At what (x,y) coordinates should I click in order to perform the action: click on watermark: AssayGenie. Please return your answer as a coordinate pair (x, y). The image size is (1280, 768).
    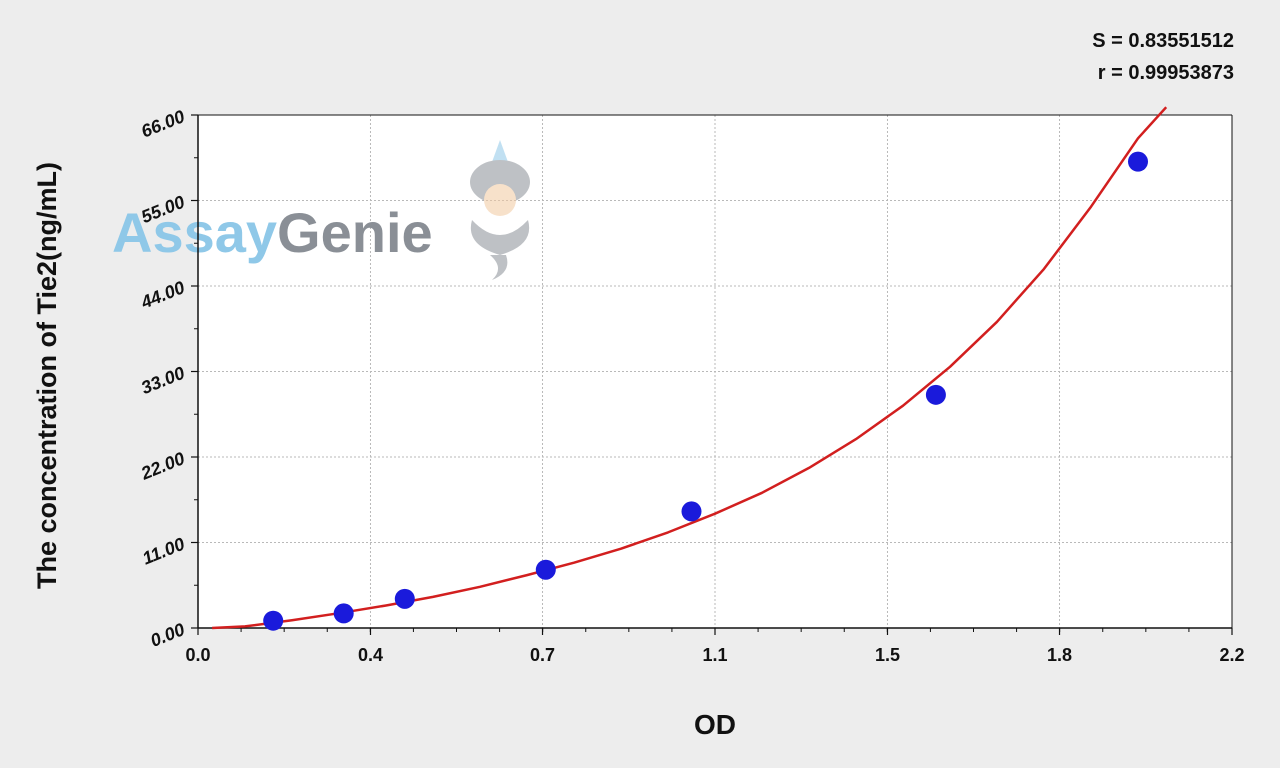
    Looking at the image, I should click on (321, 210).